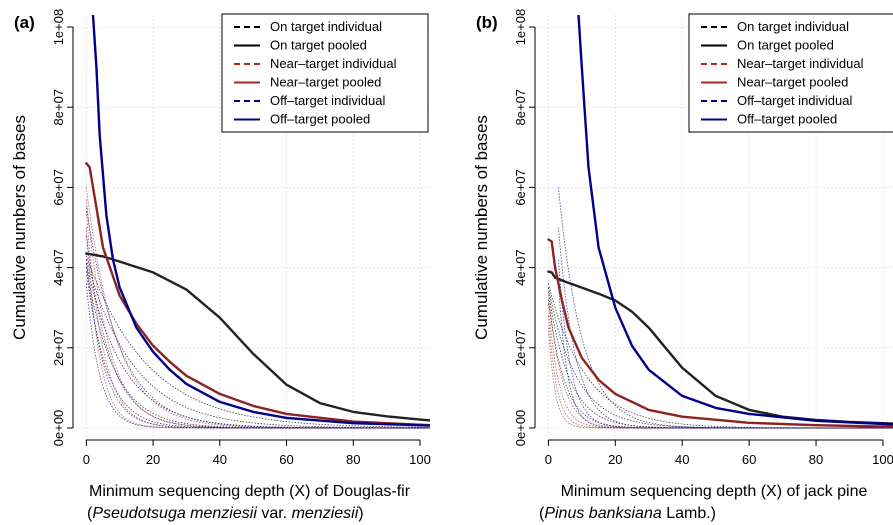 This screenshot has width=893, height=525. I want to click on x-axis-subtitle: (Pinus banksiana Lamb.), so click(627, 513).